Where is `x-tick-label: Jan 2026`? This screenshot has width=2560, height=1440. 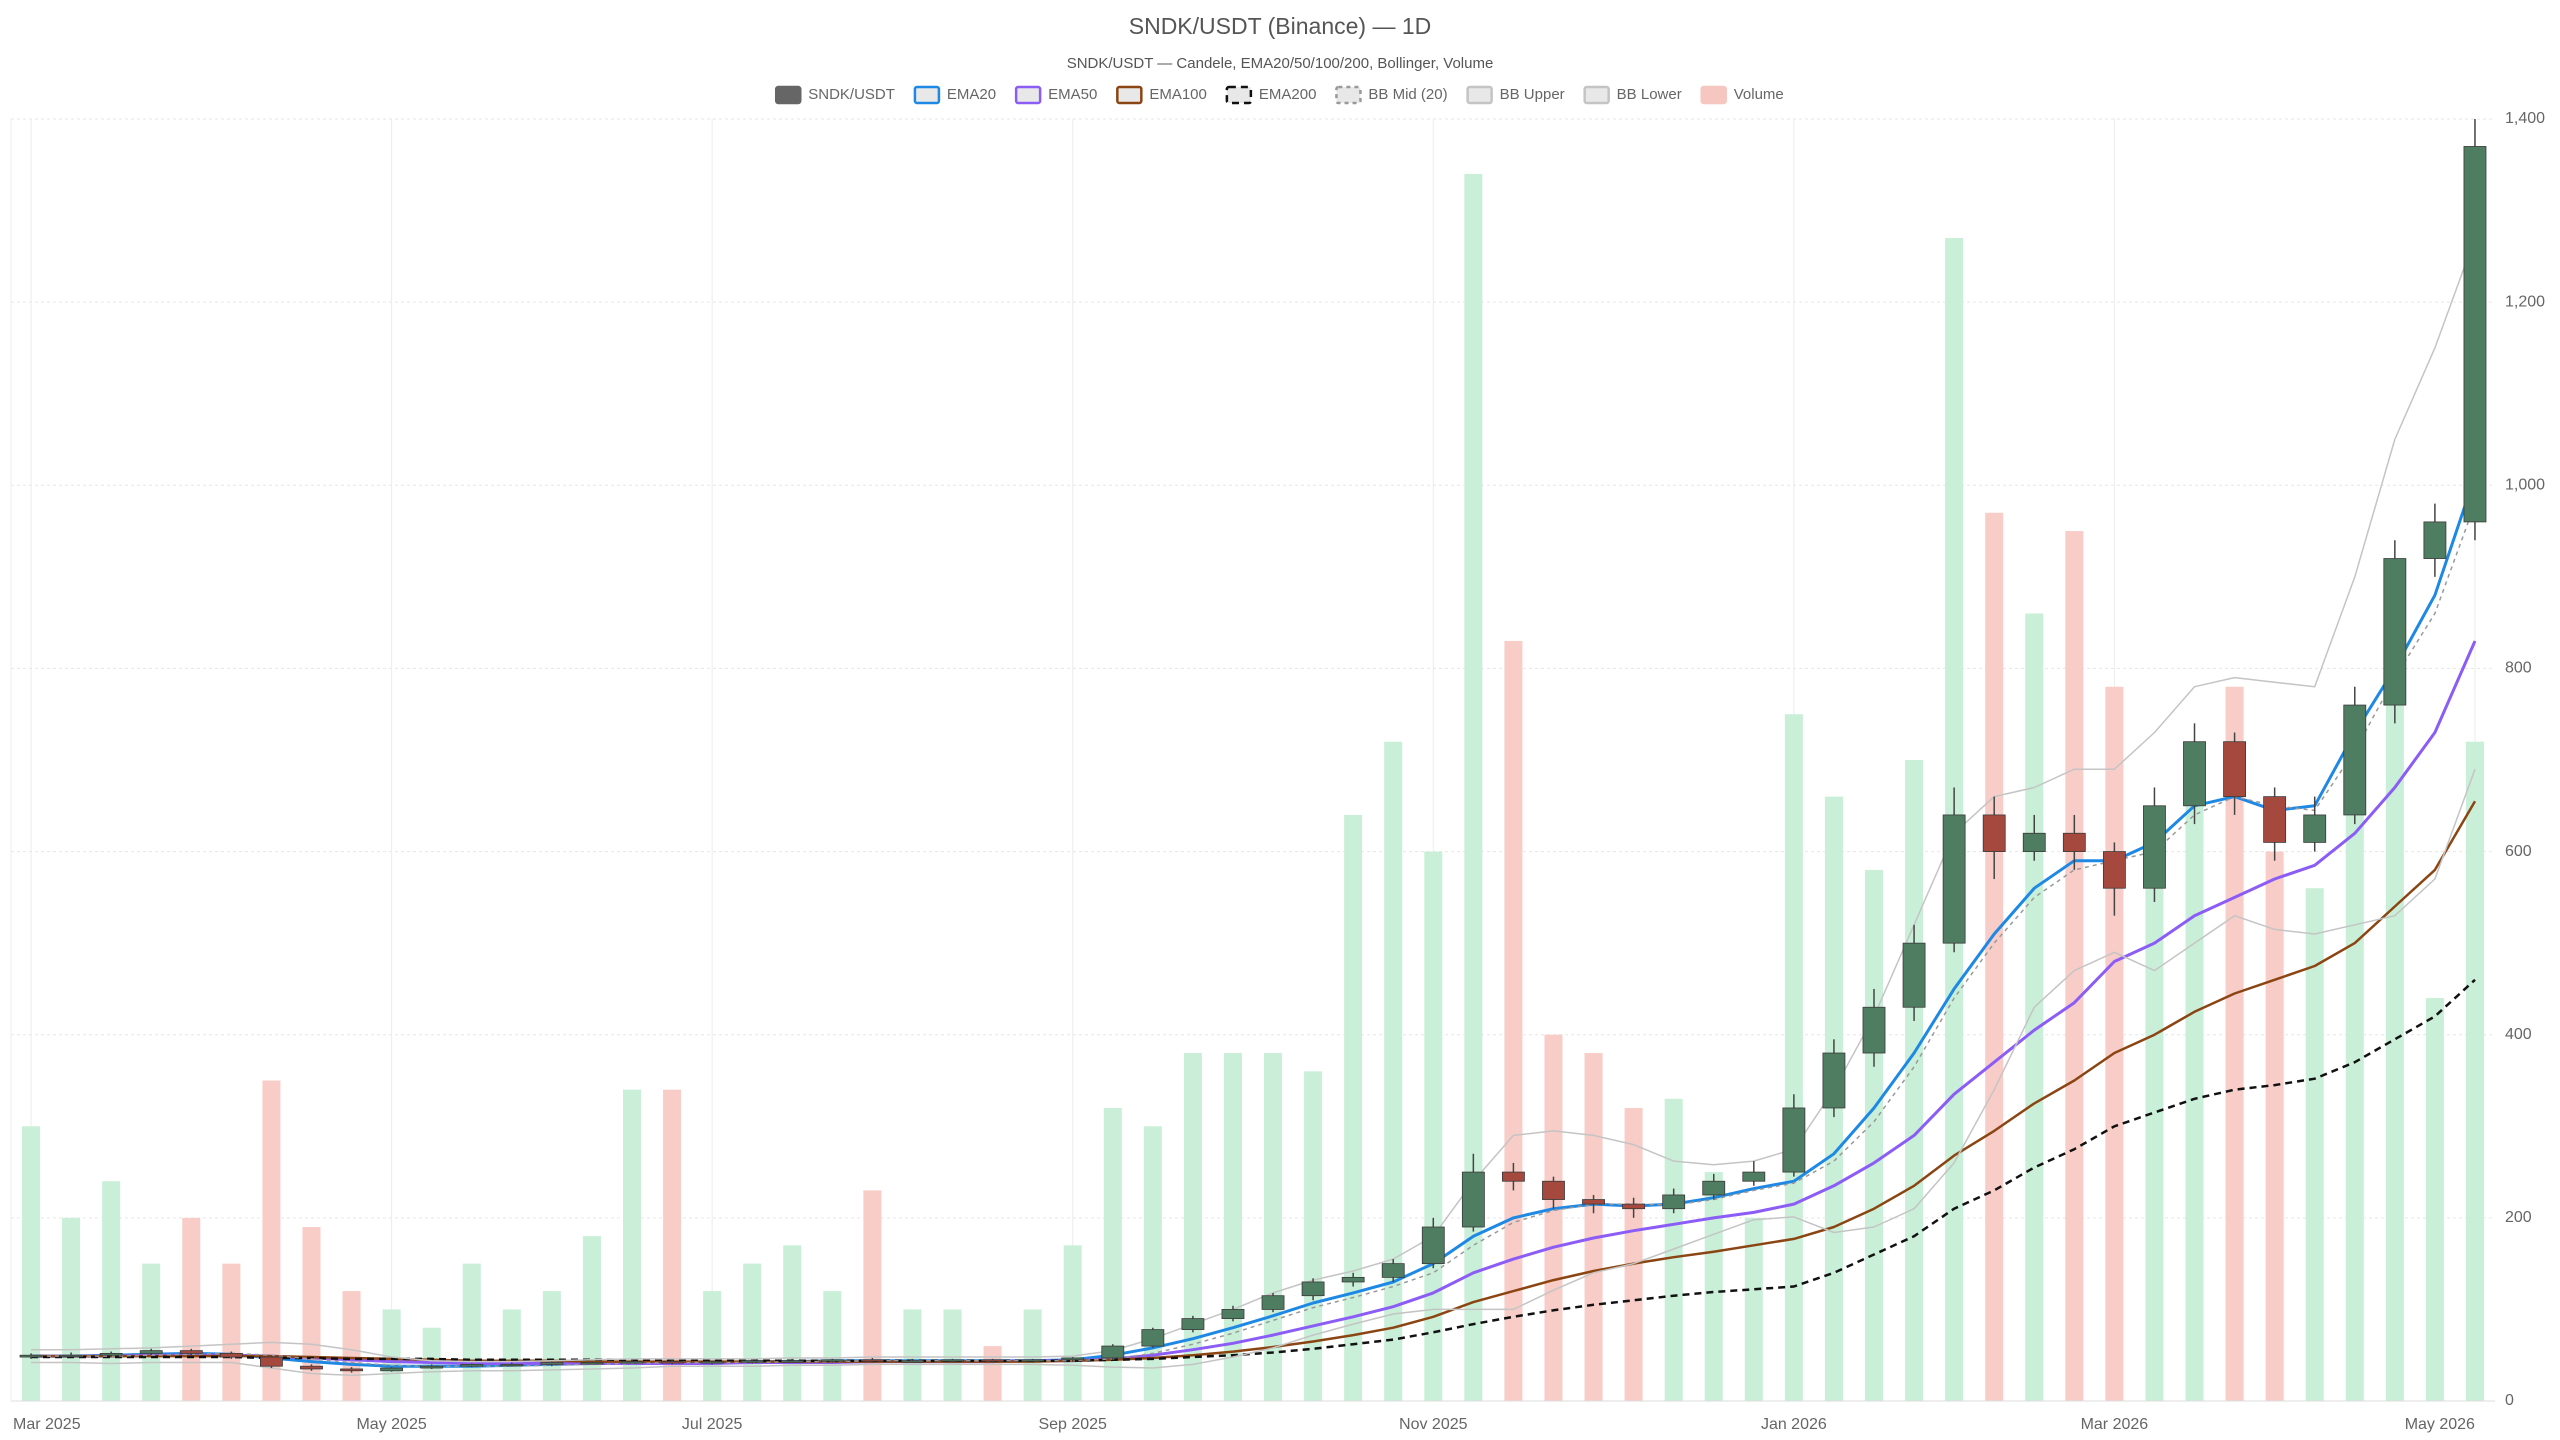 x-tick-label: Jan 2026 is located at coordinates (1794, 1424).